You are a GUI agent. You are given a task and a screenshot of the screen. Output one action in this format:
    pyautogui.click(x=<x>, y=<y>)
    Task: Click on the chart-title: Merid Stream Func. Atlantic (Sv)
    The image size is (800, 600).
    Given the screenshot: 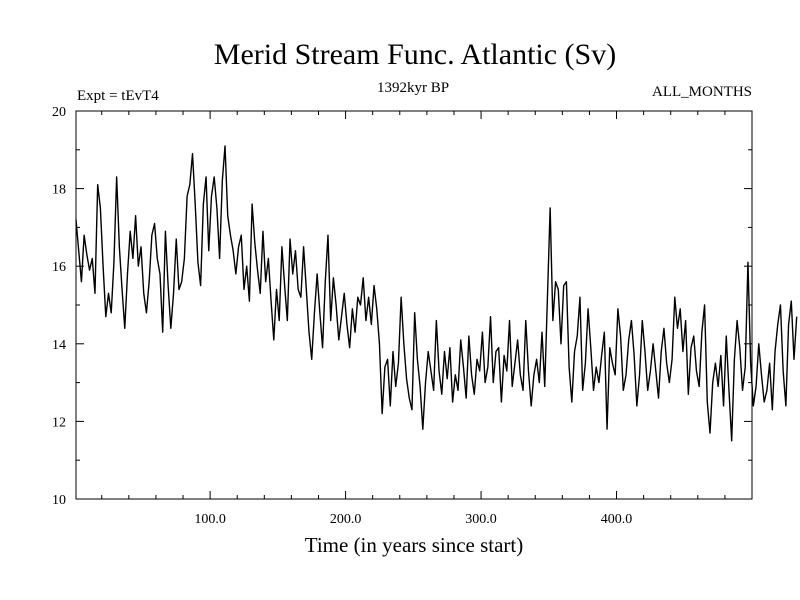 What is the action you would take?
    pyautogui.click(x=415, y=54)
    